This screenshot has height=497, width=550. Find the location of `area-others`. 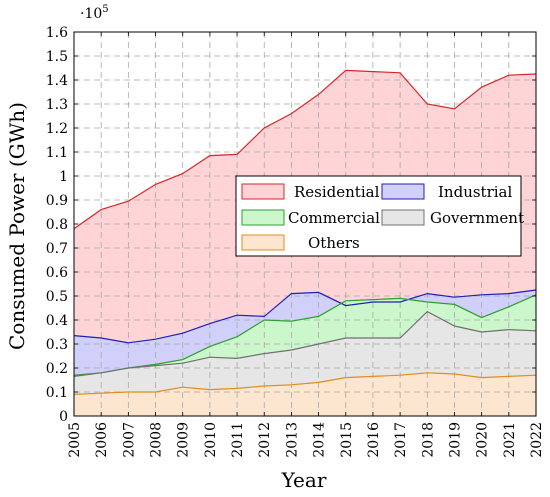

area-others is located at coordinates (305, 394).